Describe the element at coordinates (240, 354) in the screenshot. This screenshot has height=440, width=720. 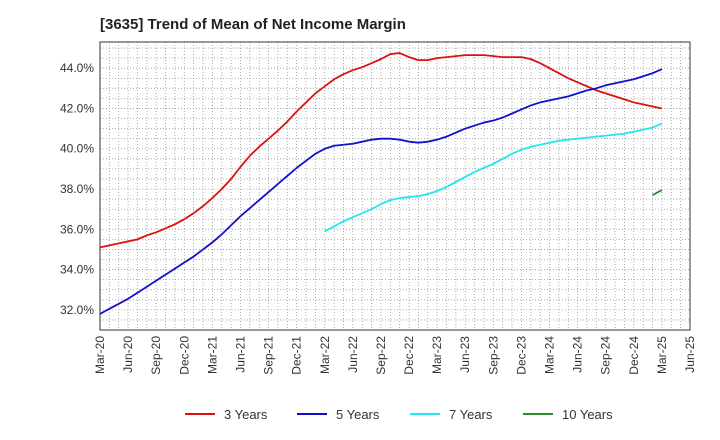
I see `x-tick-label: Jun-21` at that location.